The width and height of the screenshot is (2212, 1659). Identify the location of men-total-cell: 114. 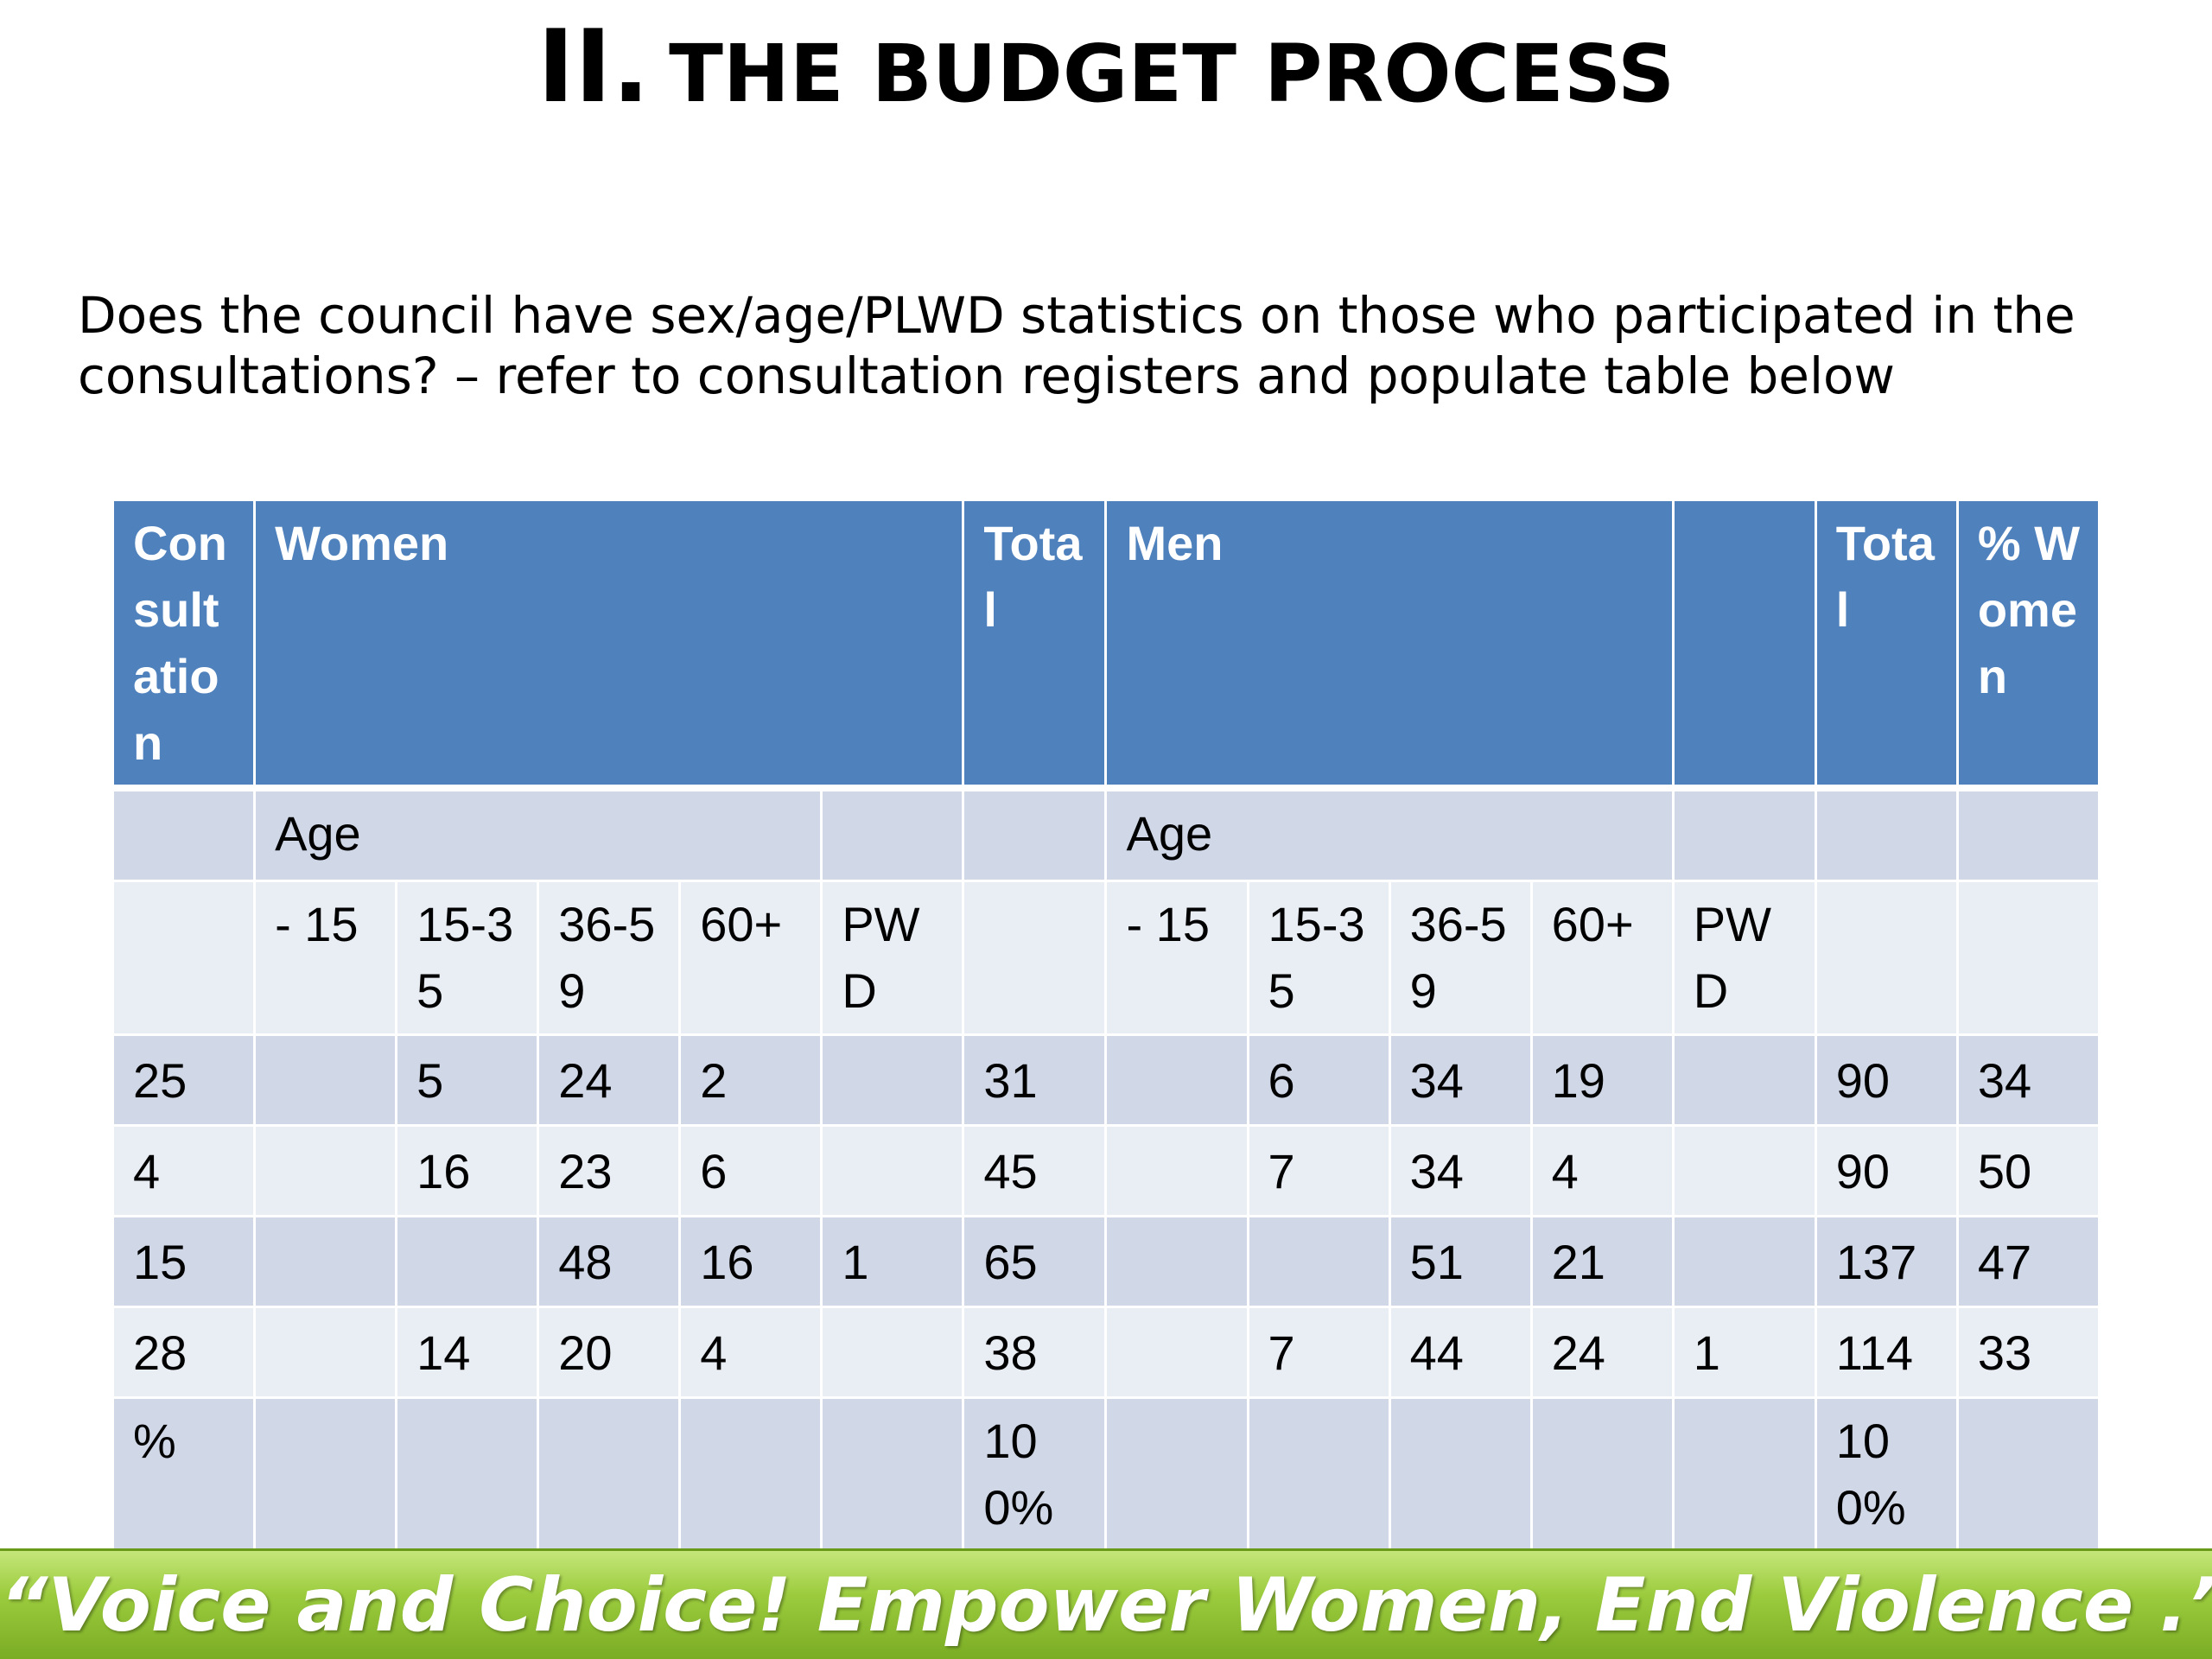
(1886, 1352).